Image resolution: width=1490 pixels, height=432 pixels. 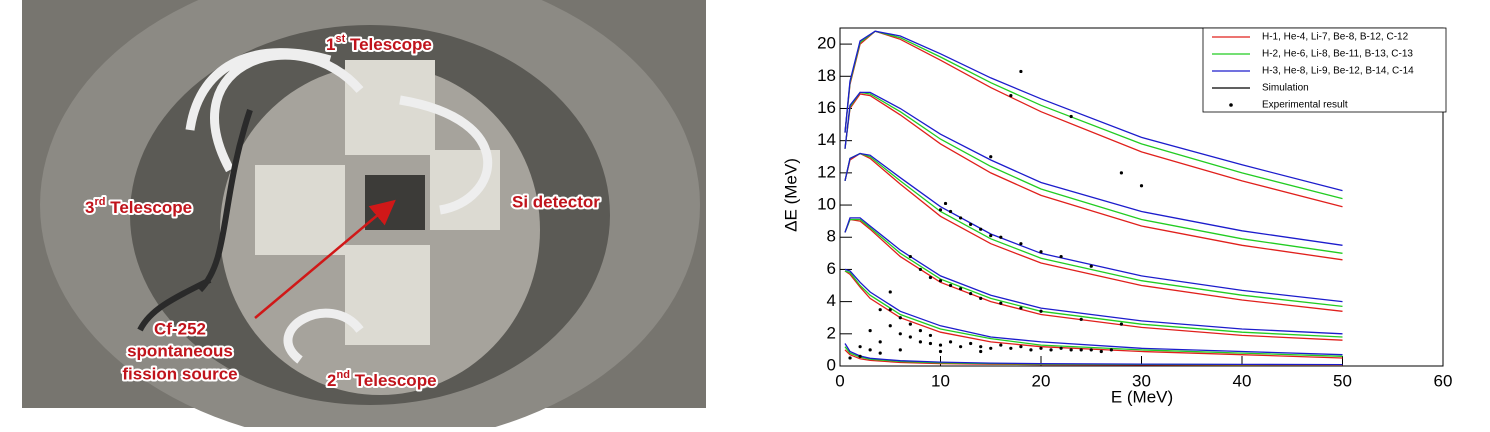 I want to click on label-source: fission source, so click(x=179, y=373).